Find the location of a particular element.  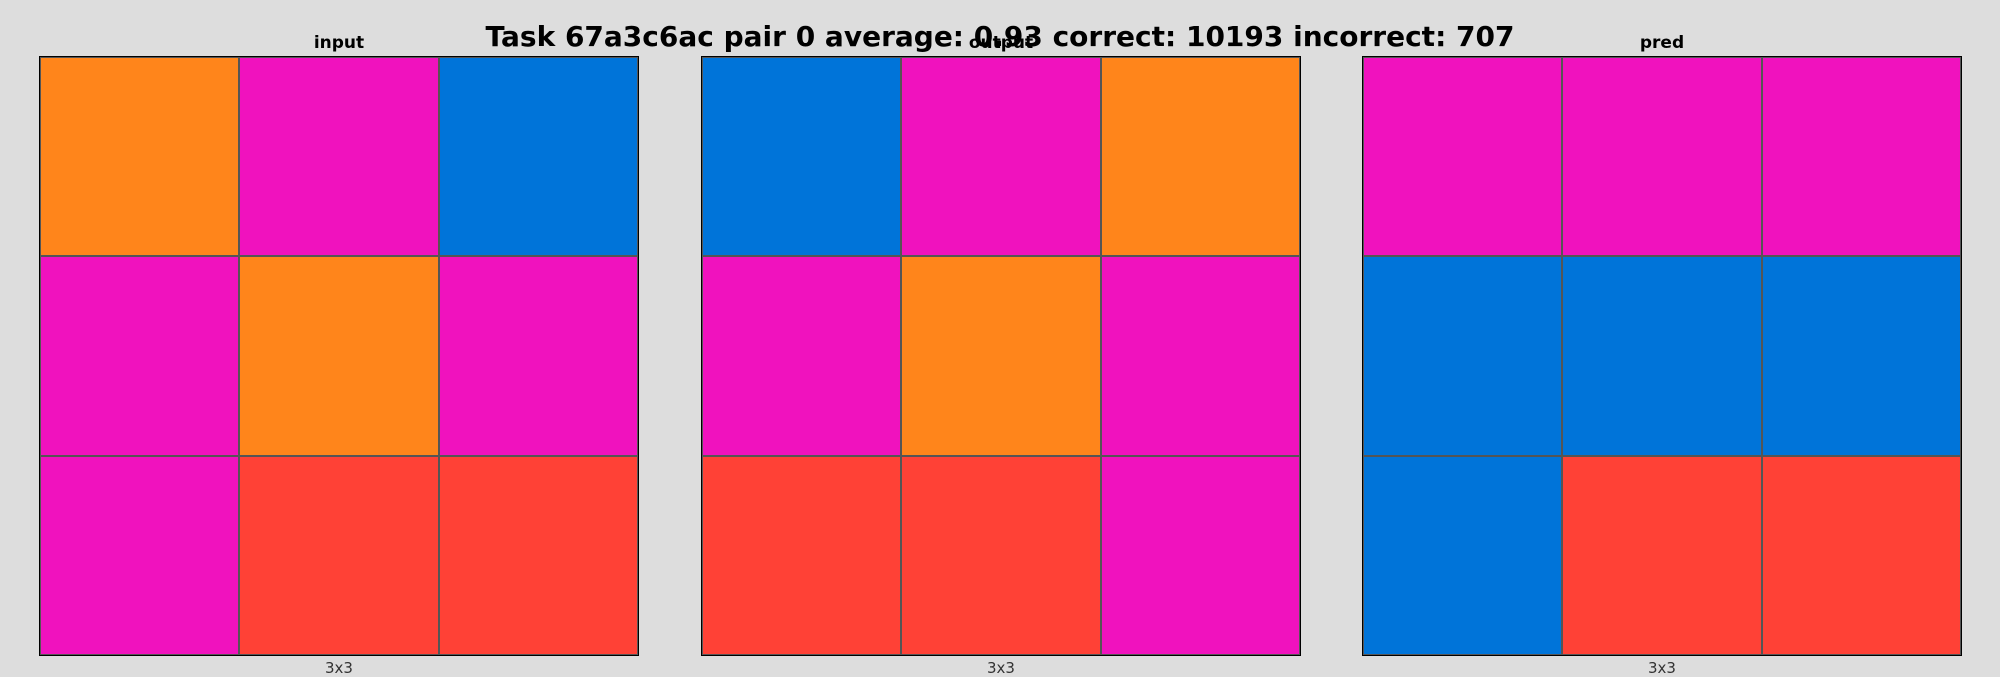

panel-title: input is located at coordinates (339, 43).